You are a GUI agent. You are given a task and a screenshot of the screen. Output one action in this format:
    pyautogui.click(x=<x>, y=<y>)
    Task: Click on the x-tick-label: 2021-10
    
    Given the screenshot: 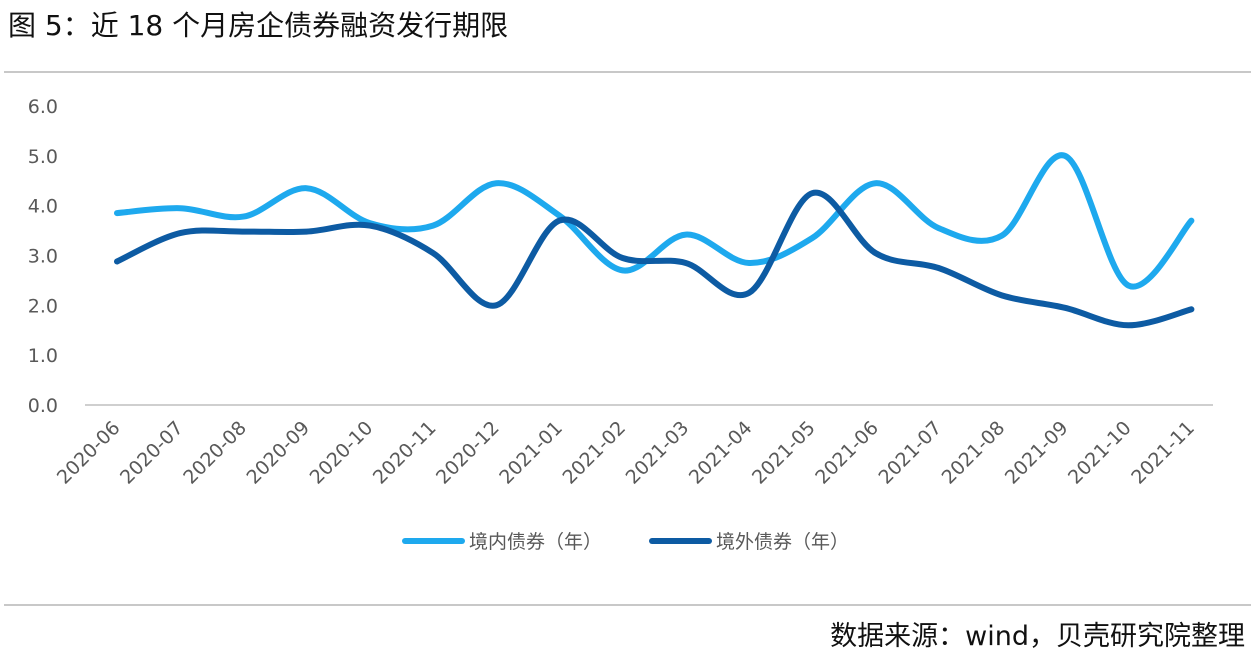 What is the action you would take?
    pyautogui.click(x=1100, y=453)
    